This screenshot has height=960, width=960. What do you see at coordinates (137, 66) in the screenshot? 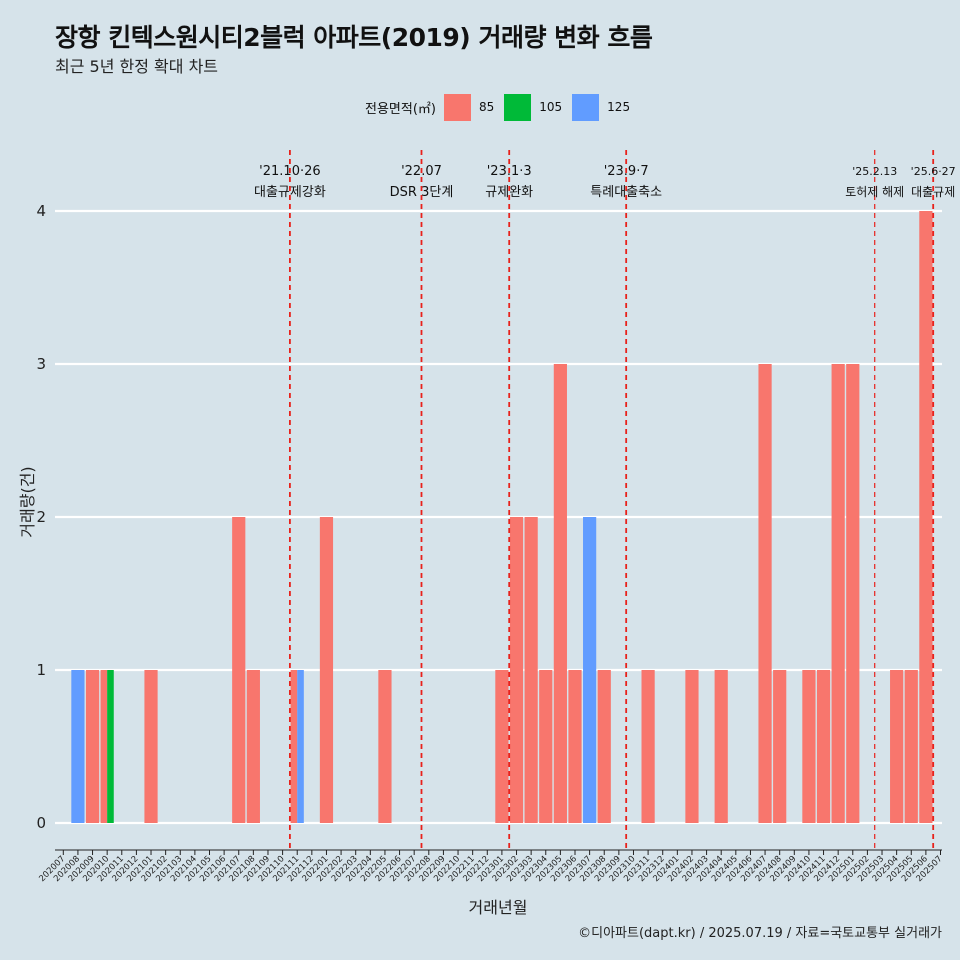
I see `chart-subtitle: 최근 5년 한정 확대 차트` at bounding box center [137, 66].